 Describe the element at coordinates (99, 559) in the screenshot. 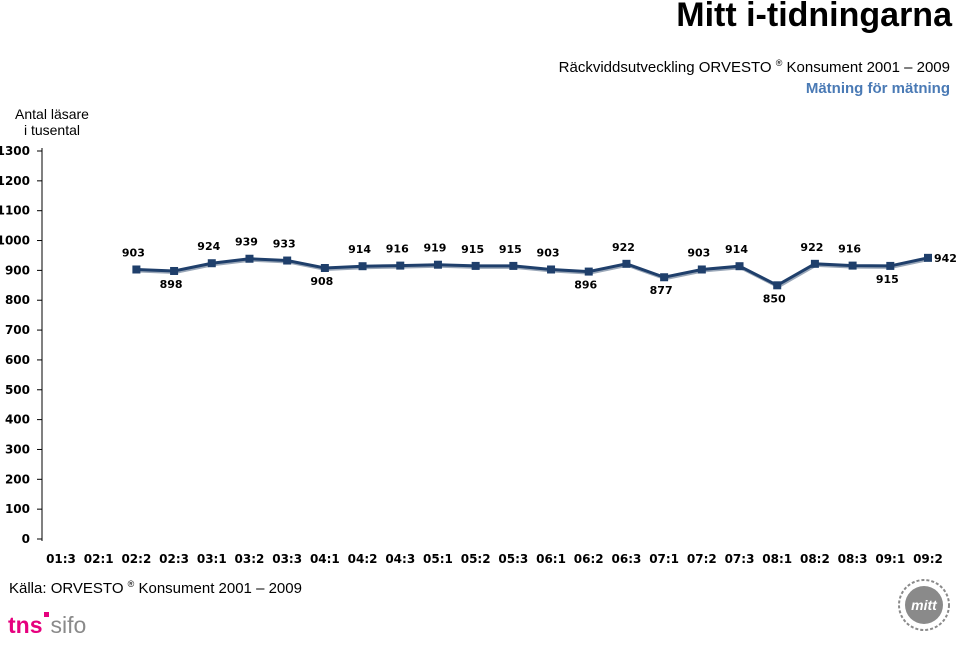

I see `x-tick-label: 02:1` at that location.